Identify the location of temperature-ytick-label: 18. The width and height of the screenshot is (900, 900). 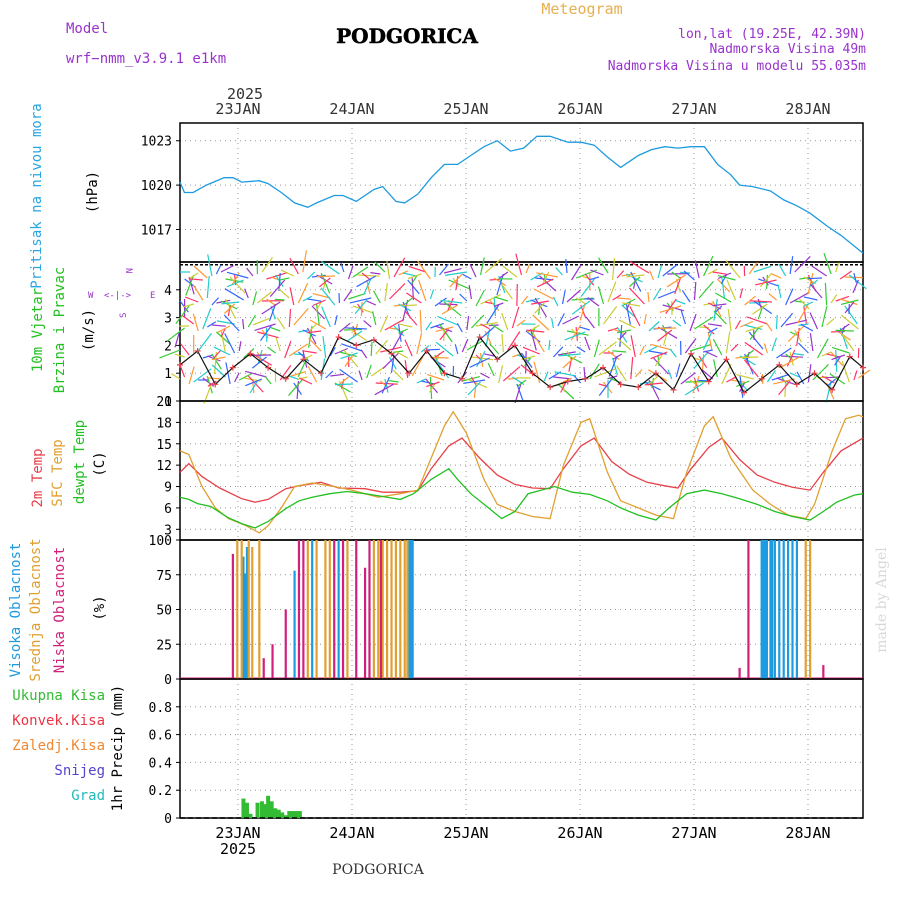
(164, 423).